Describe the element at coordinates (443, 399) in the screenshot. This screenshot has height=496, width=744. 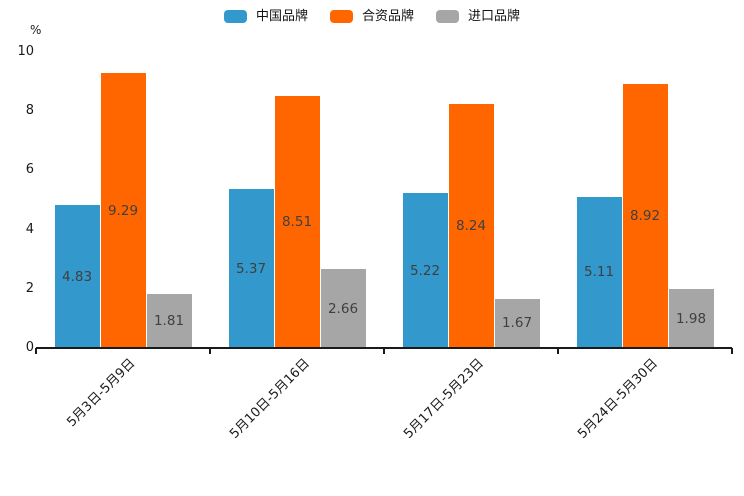
I see `x-axis-category-label: 5月17日-5月23日` at that location.